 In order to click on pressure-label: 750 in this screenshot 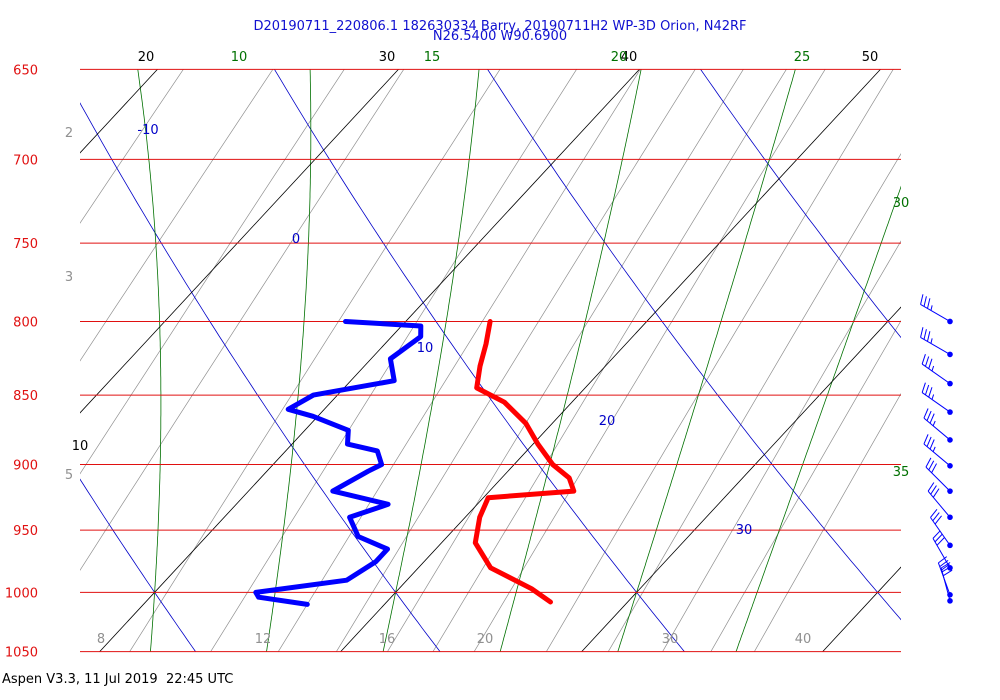, I will do `click(25, 244)`.